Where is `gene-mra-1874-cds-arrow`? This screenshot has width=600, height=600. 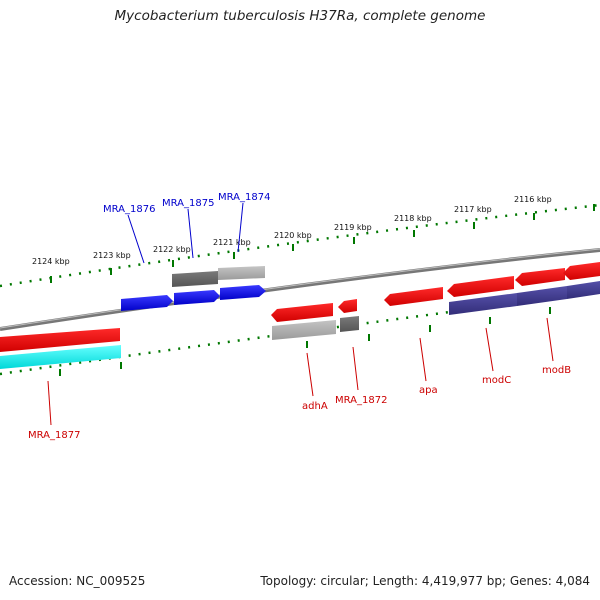 gene-mra-1874-cds-arrow is located at coordinates (243, 292).